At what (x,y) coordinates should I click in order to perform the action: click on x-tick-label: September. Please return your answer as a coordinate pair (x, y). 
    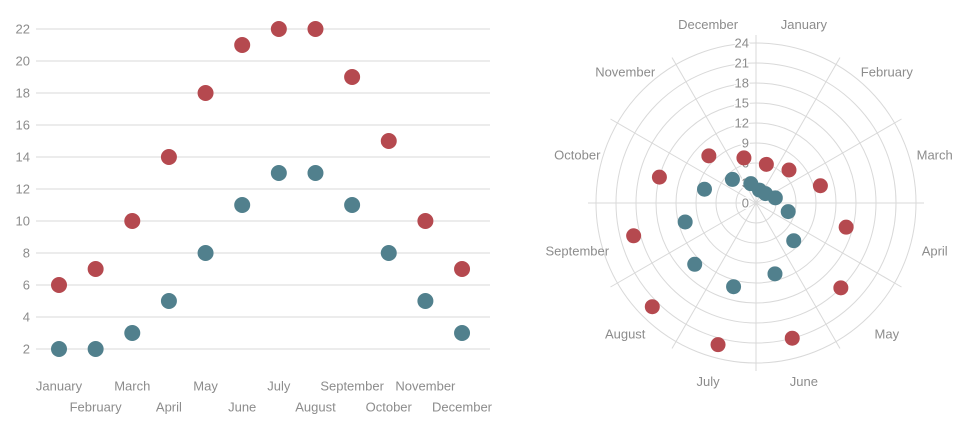
    Looking at the image, I should click on (352, 386).